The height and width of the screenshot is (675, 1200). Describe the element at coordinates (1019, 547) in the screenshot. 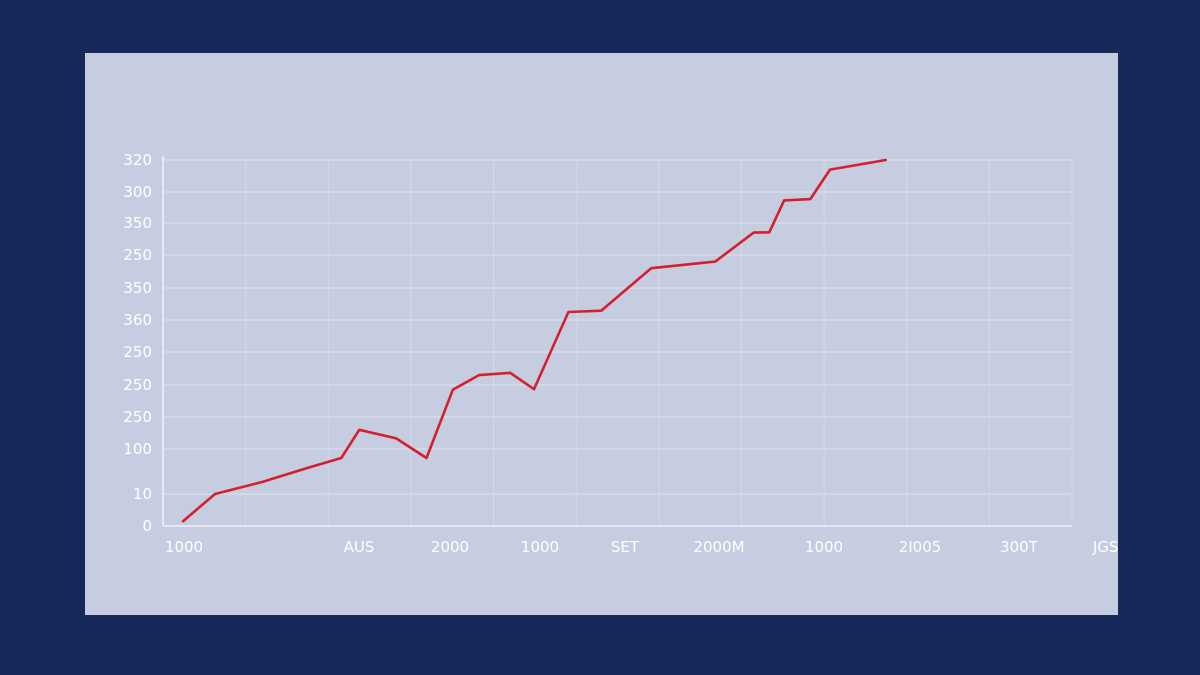

I see `x-tick-label: 300T` at that location.